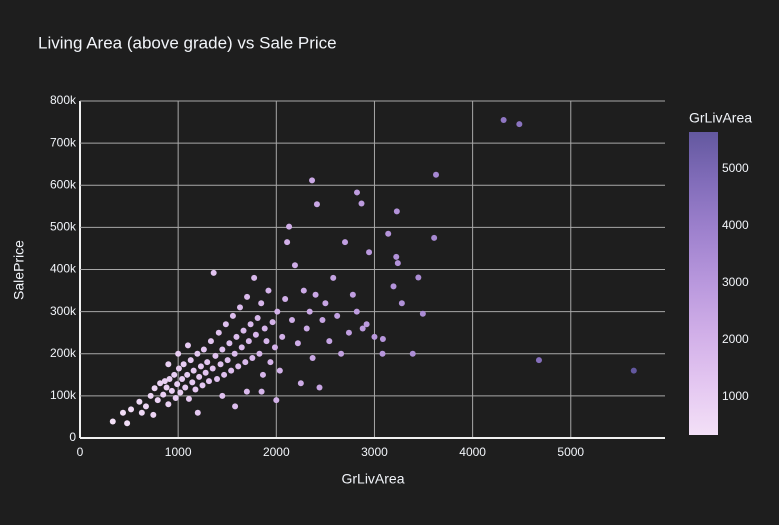  What do you see at coordinates (19, 270) in the screenshot?
I see `y-axis-title: SalePrice` at bounding box center [19, 270].